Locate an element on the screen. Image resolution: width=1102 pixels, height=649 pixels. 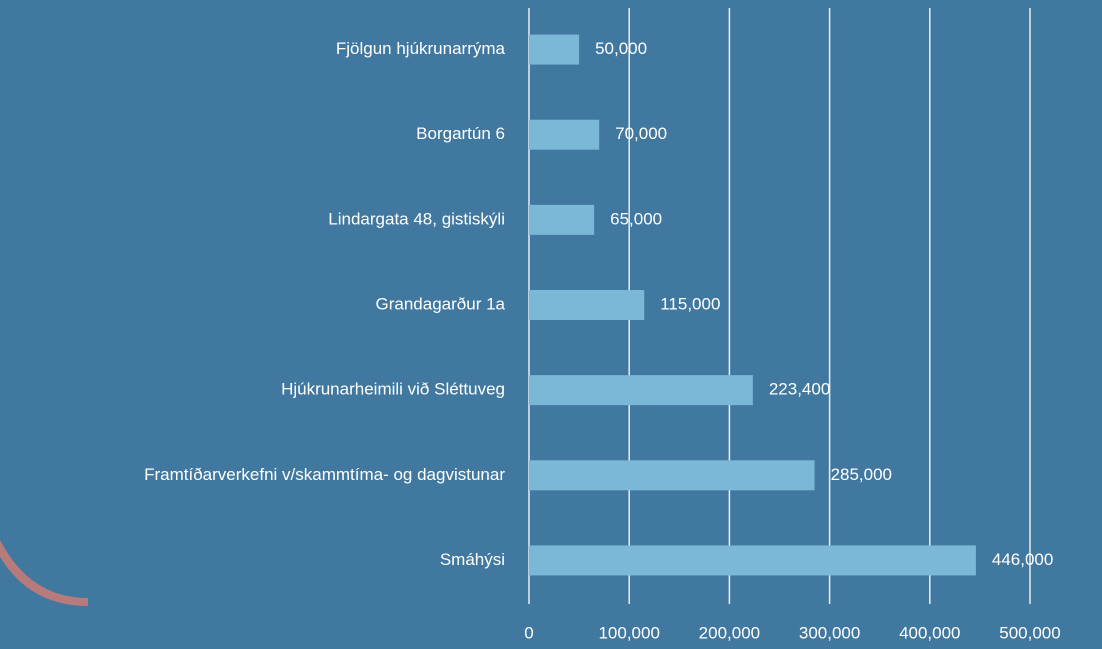
decorative-arc is located at coordinates (44, 573).